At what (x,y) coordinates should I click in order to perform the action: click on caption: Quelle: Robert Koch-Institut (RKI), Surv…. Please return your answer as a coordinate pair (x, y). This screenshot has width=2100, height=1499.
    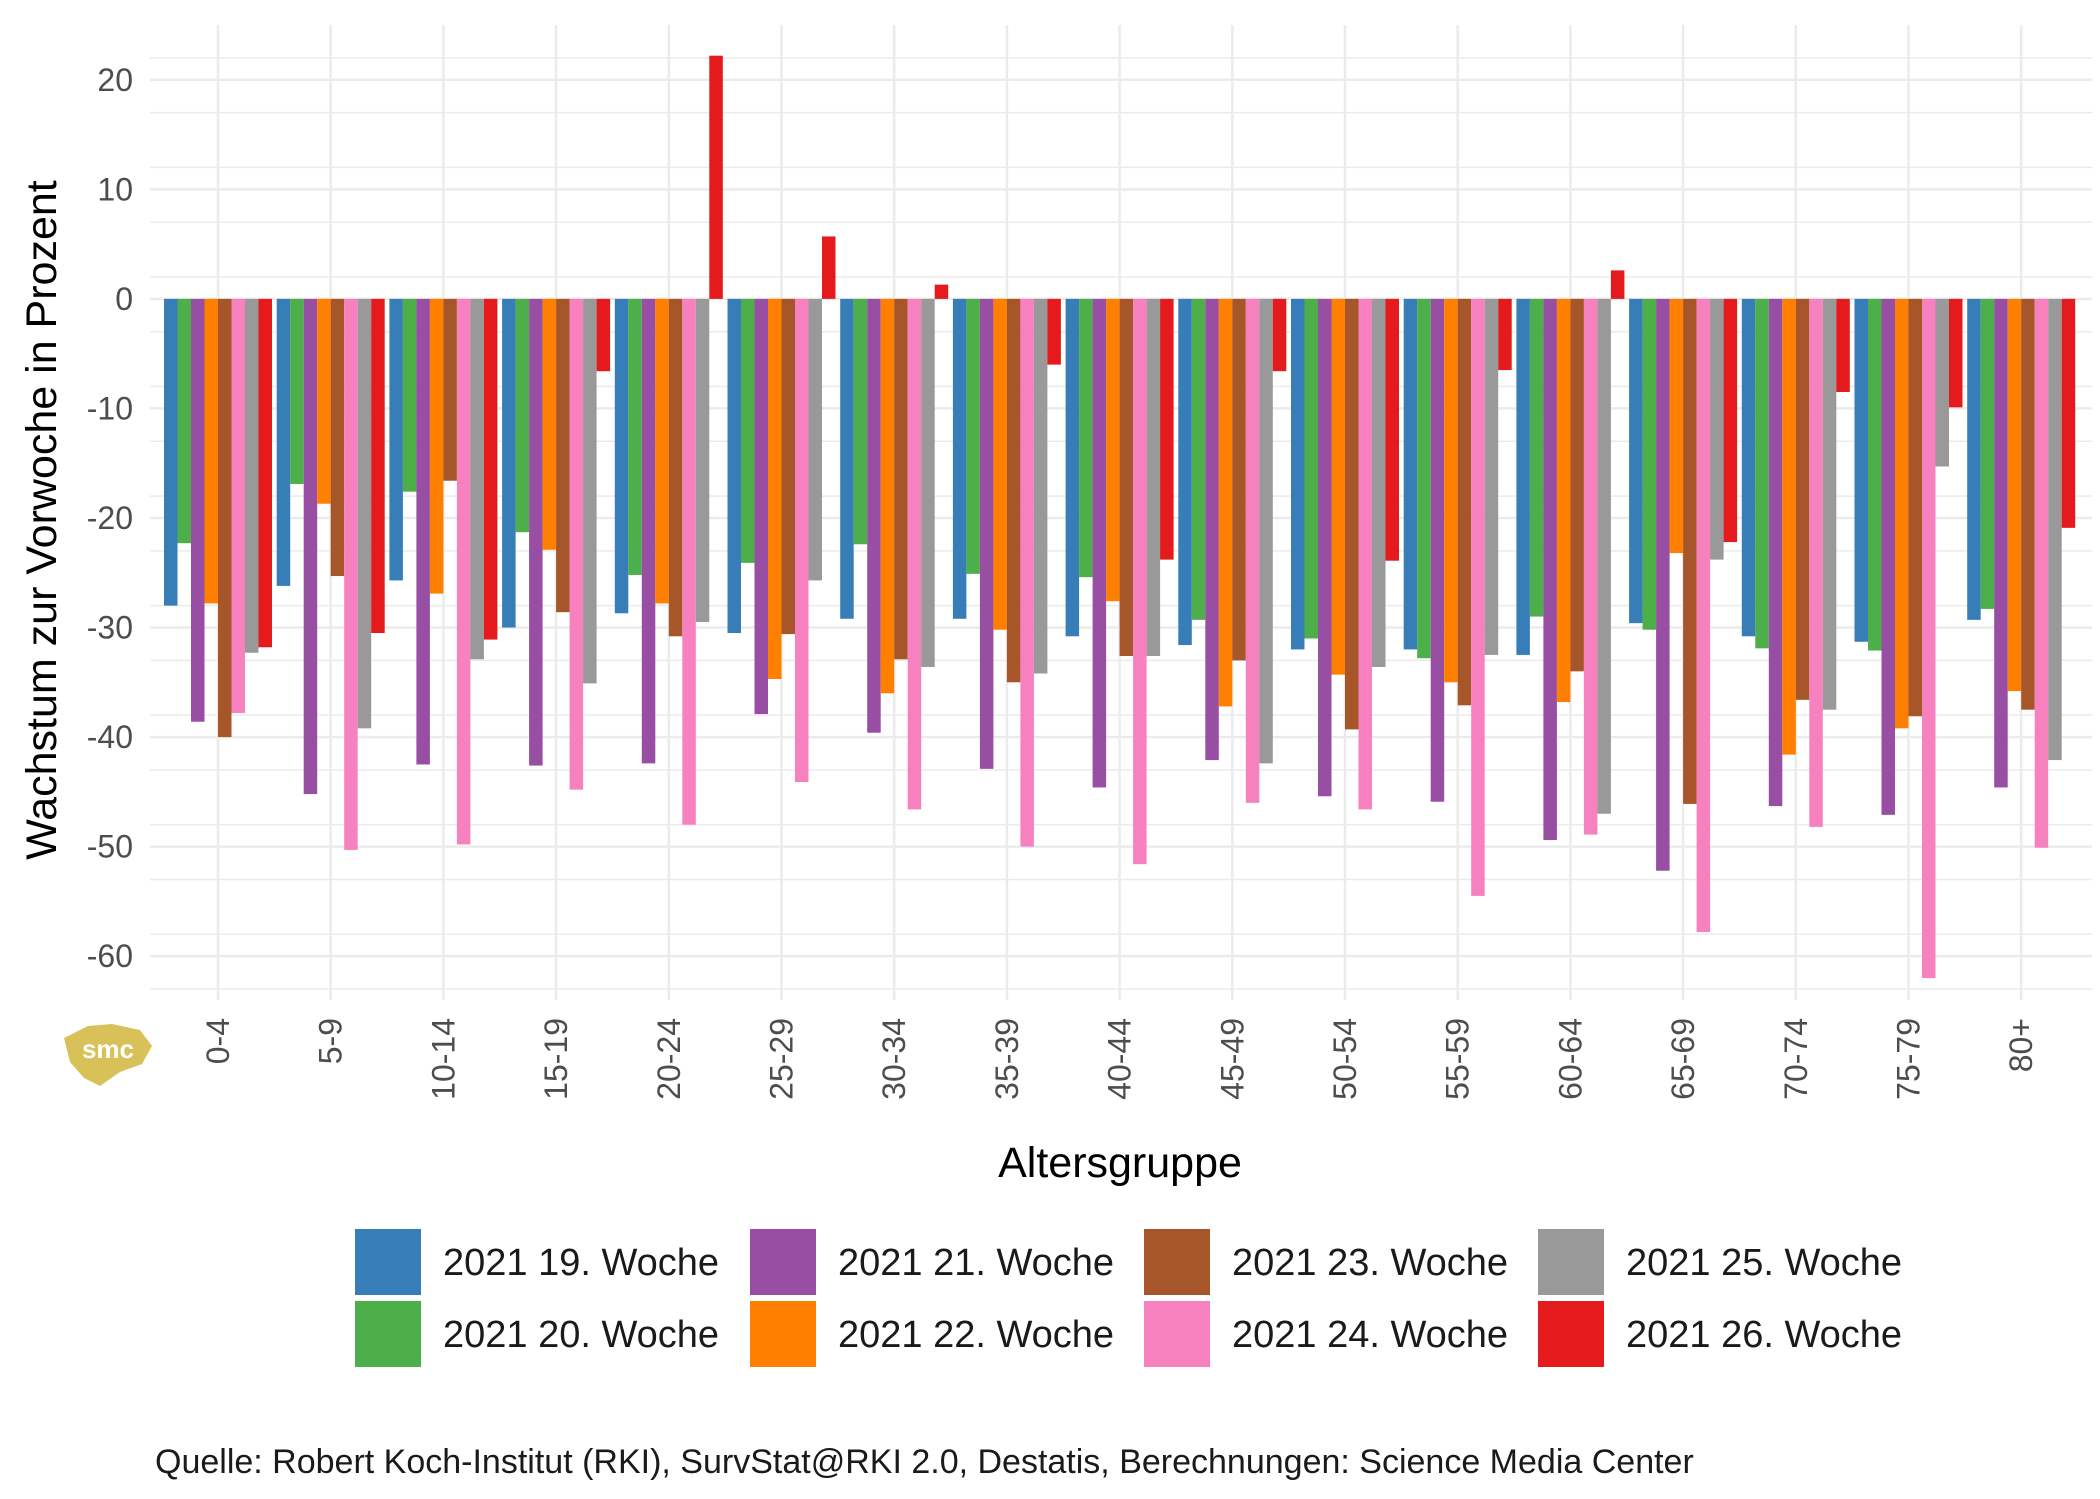
    Looking at the image, I should click on (924, 1462).